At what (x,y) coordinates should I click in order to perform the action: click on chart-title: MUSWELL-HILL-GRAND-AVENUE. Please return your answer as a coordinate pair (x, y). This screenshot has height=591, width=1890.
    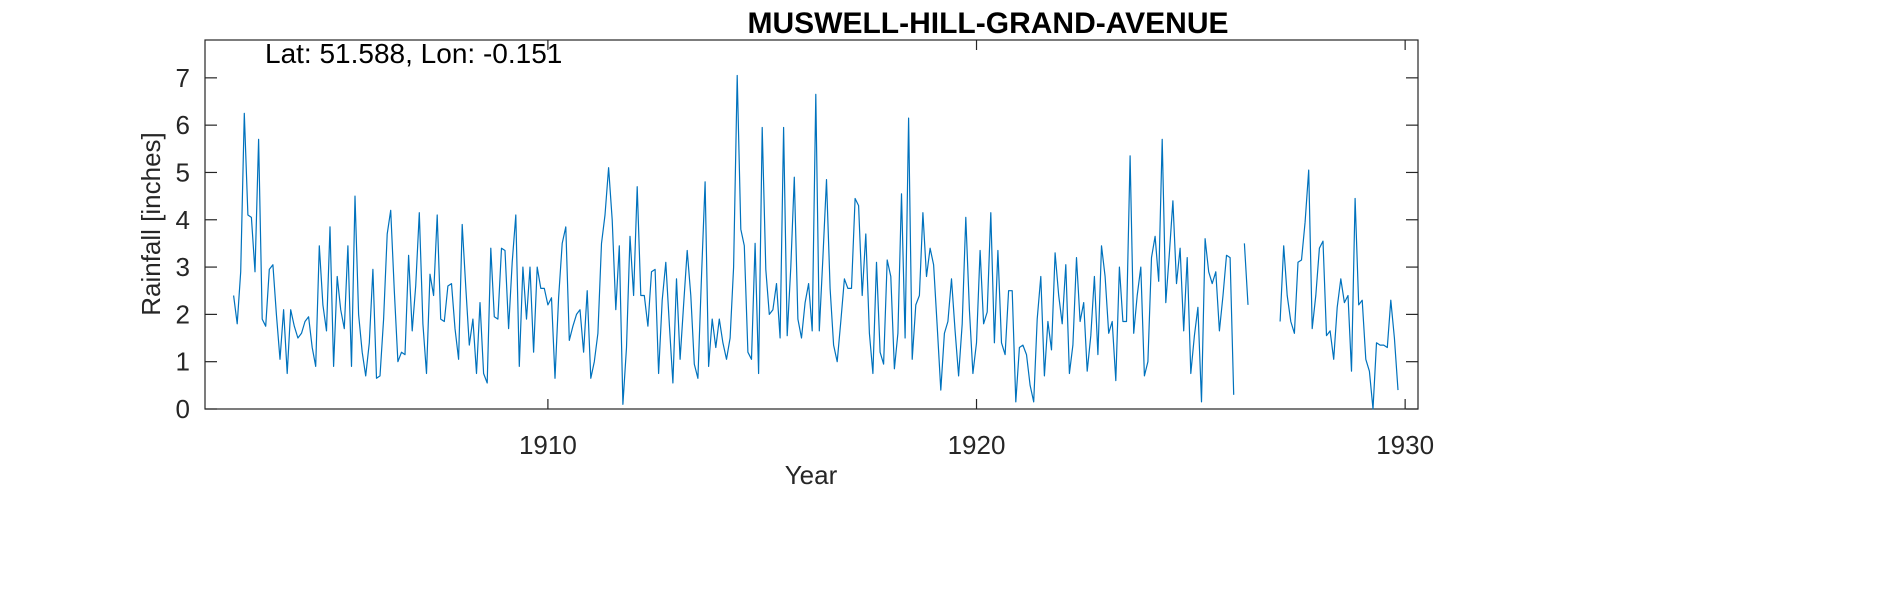
    Looking at the image, I should click on (987, 23).